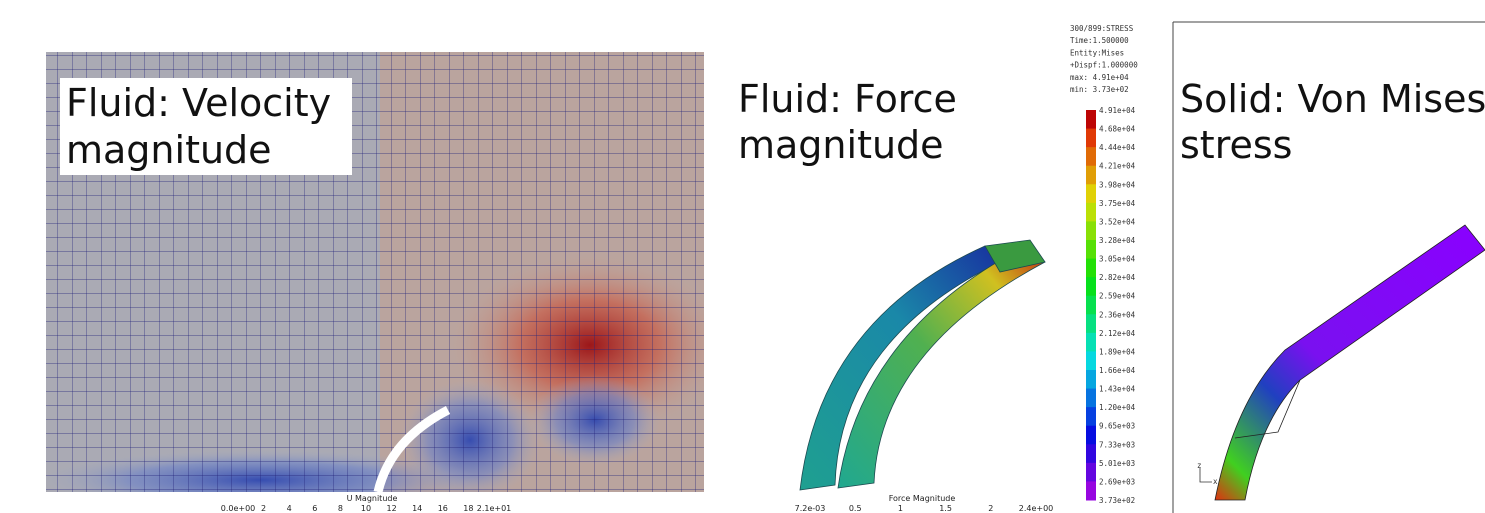  I want to click on panel-title: Fluid: Force, so click(847, 99).